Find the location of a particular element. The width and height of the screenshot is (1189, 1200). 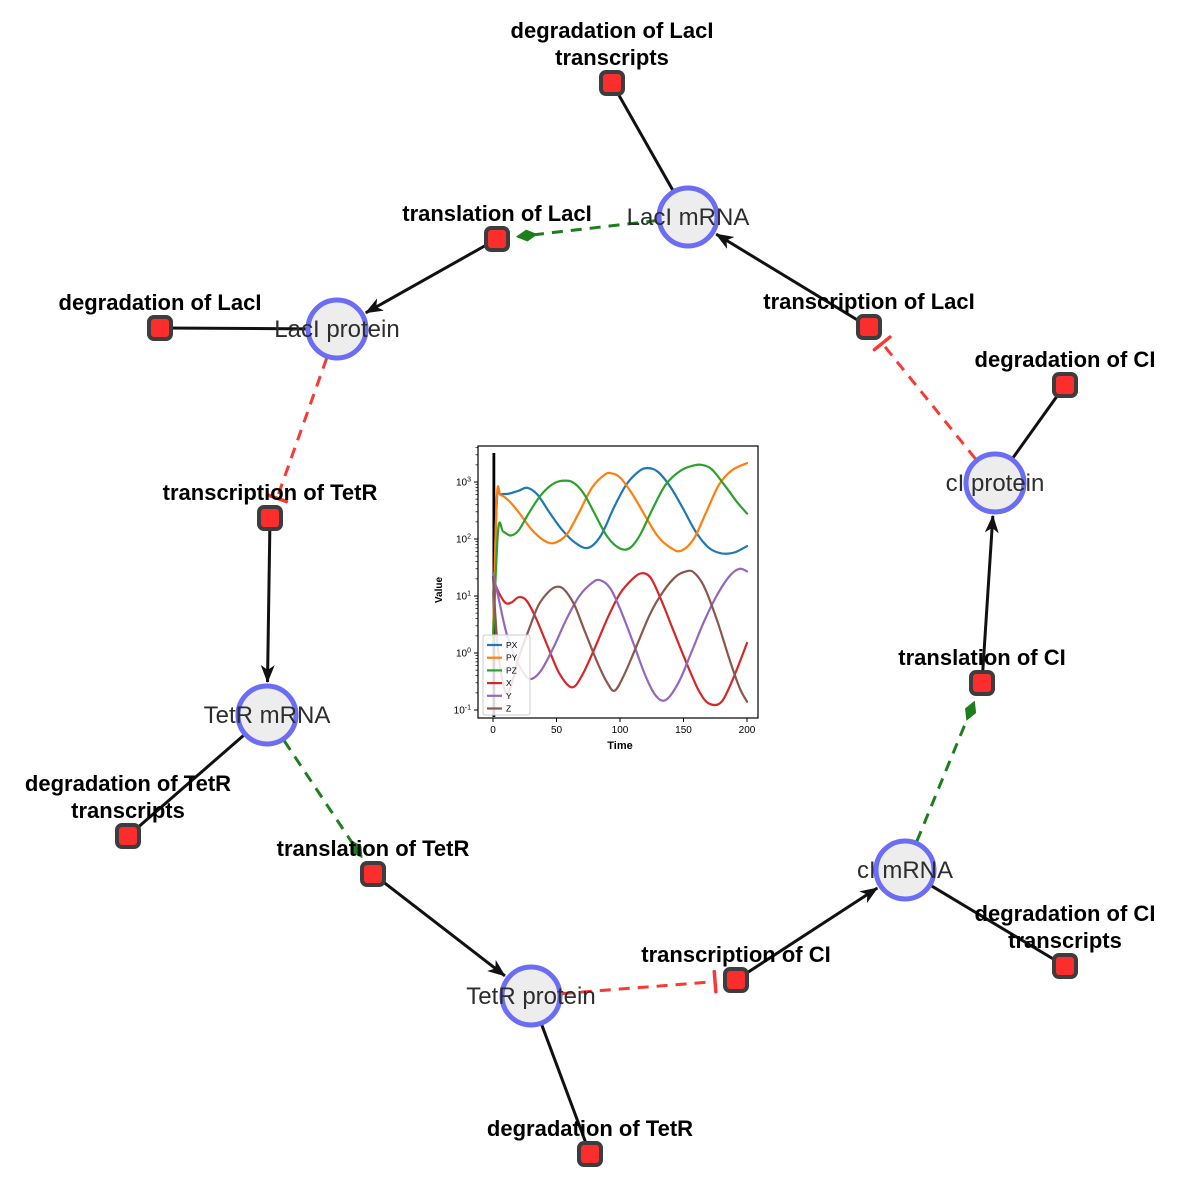

reaction-node-transcription-tetr is located at coordinates (270, 518).